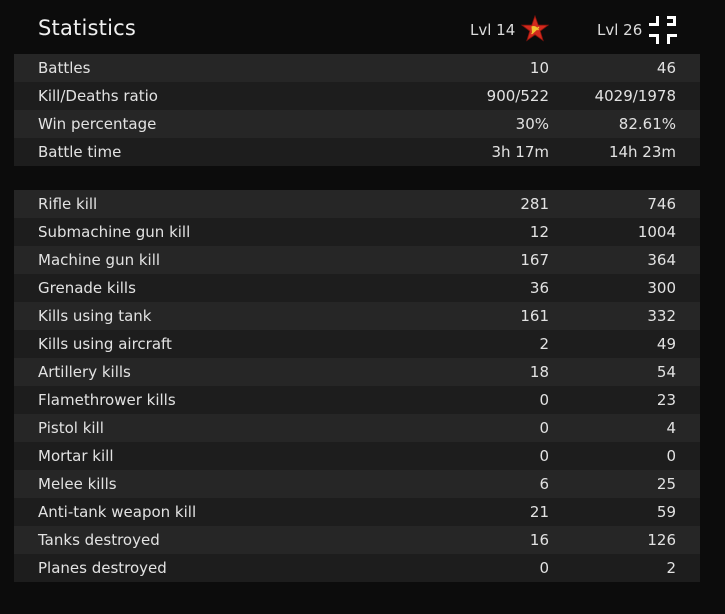 The image size is (725, 614). I want to click on player1-value: 36, so click(539, 288).